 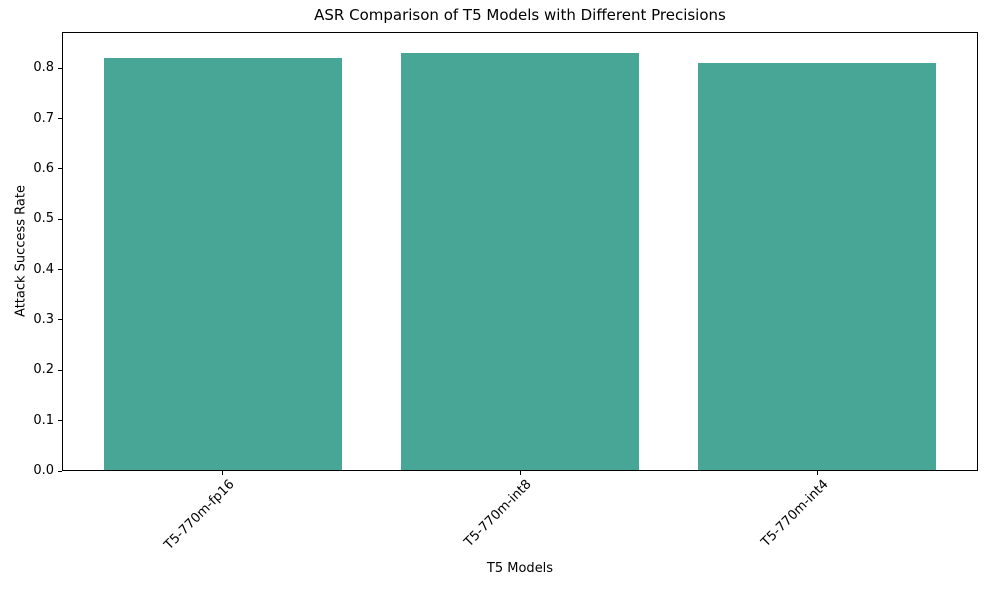 I want to click on y-tick-label: 0.1, so click(x=43, y=420).